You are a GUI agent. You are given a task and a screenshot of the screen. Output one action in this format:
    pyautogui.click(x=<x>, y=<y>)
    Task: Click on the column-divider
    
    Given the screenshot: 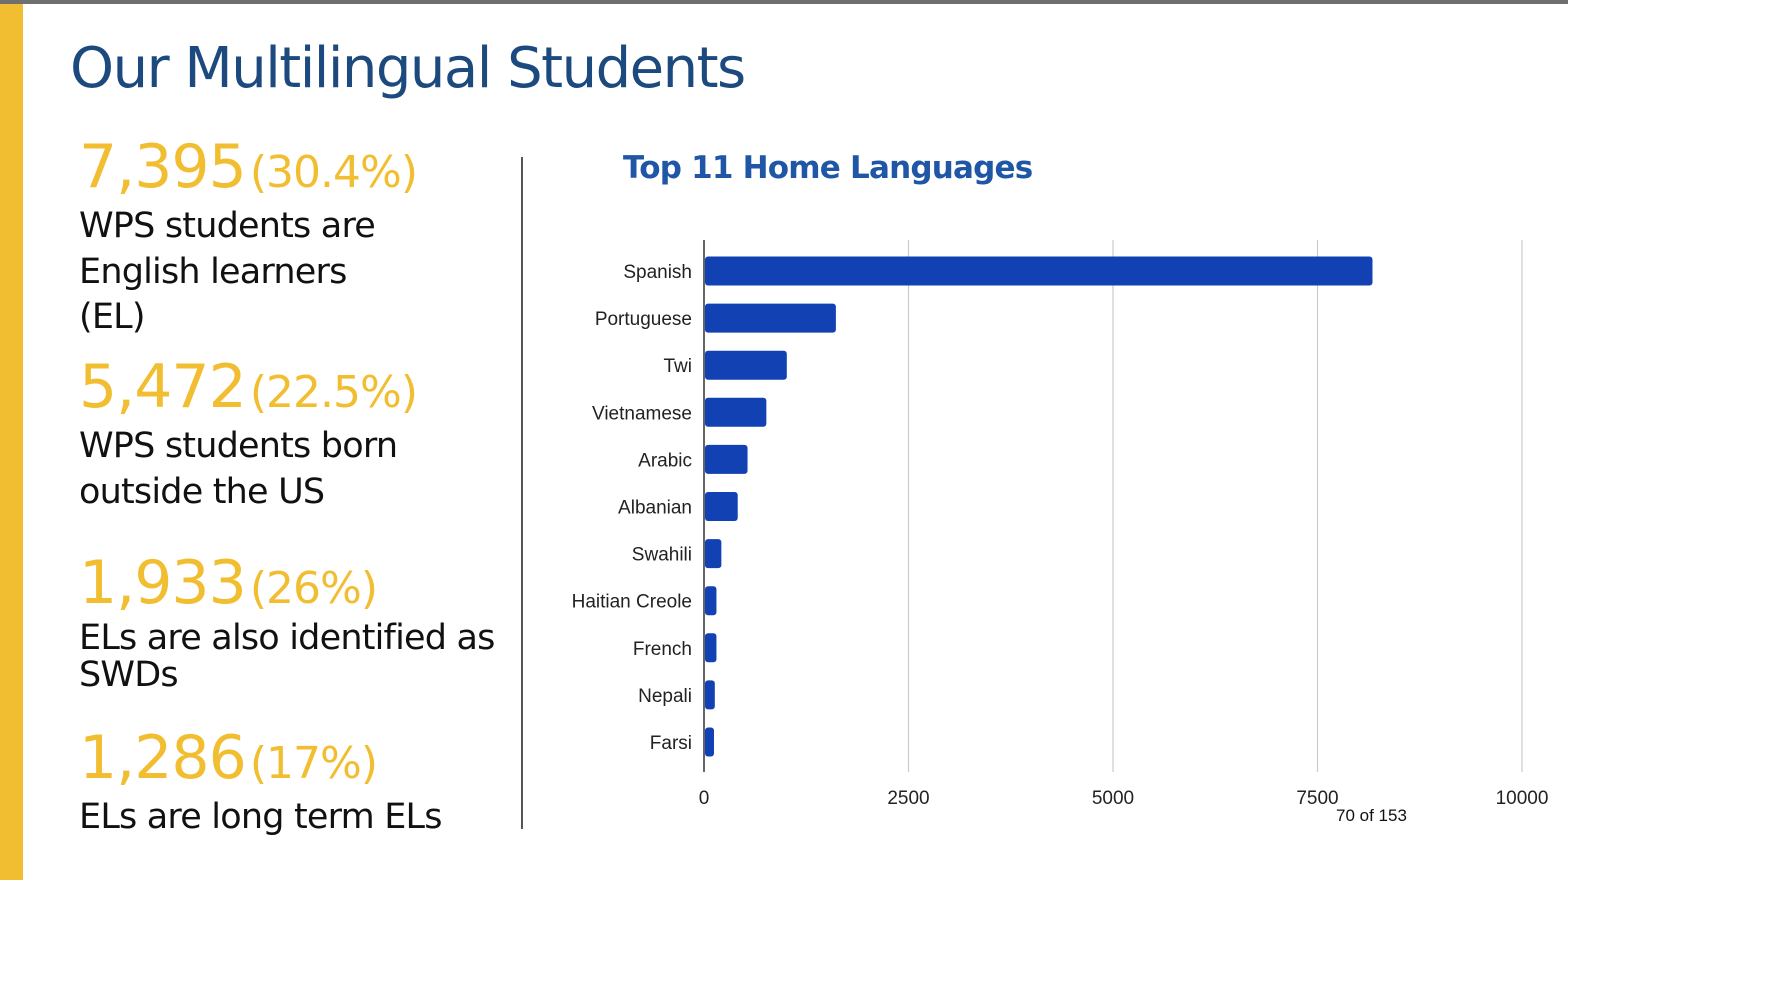 What is the action you would take?
    pyautogui.click(x=522, y=493)
    